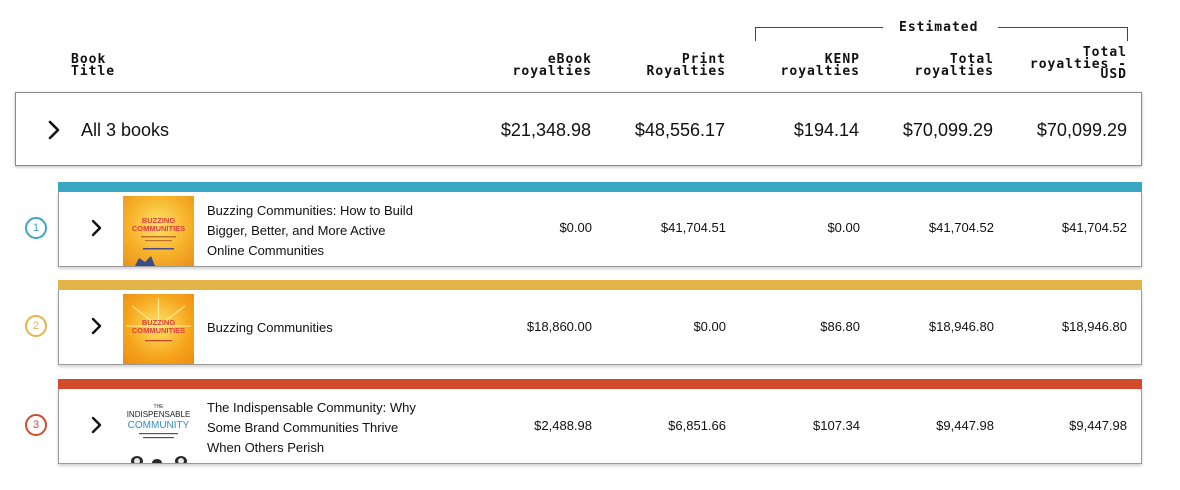  Describe the element at coordinates (89, 59) in the screenshot. I see `header-text: Book` at that location.